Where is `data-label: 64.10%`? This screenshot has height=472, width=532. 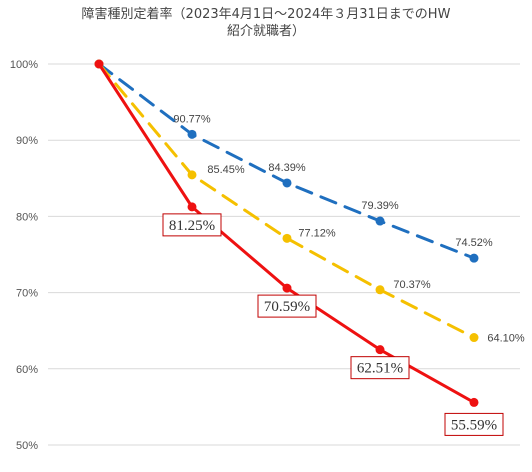 data-label: 64.10% is located at coordinates (506, 339).